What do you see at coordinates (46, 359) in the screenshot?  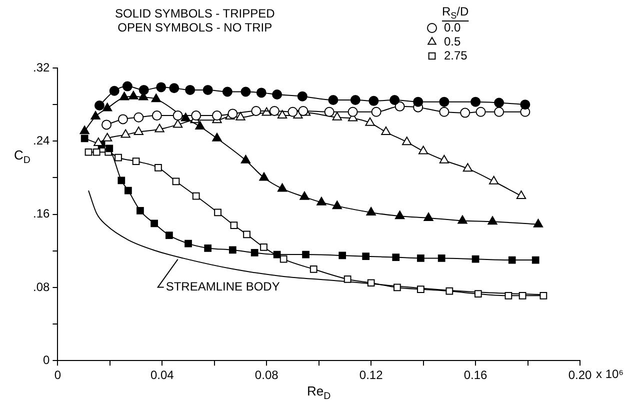 I see `y-tick-label: 0` at bounding box center [46, 359].